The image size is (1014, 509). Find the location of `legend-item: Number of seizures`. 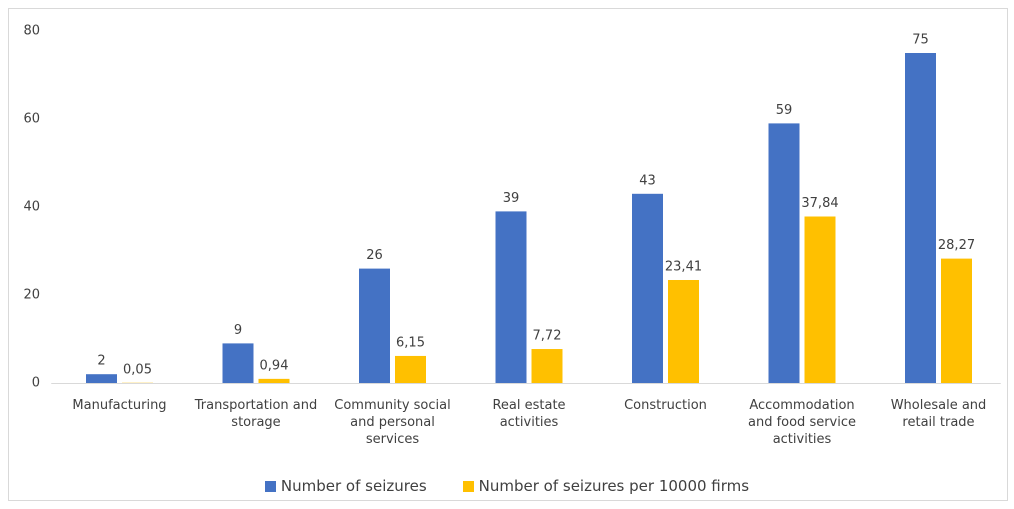

legend-item: Number of seizures is located at coordinates (345, 486).